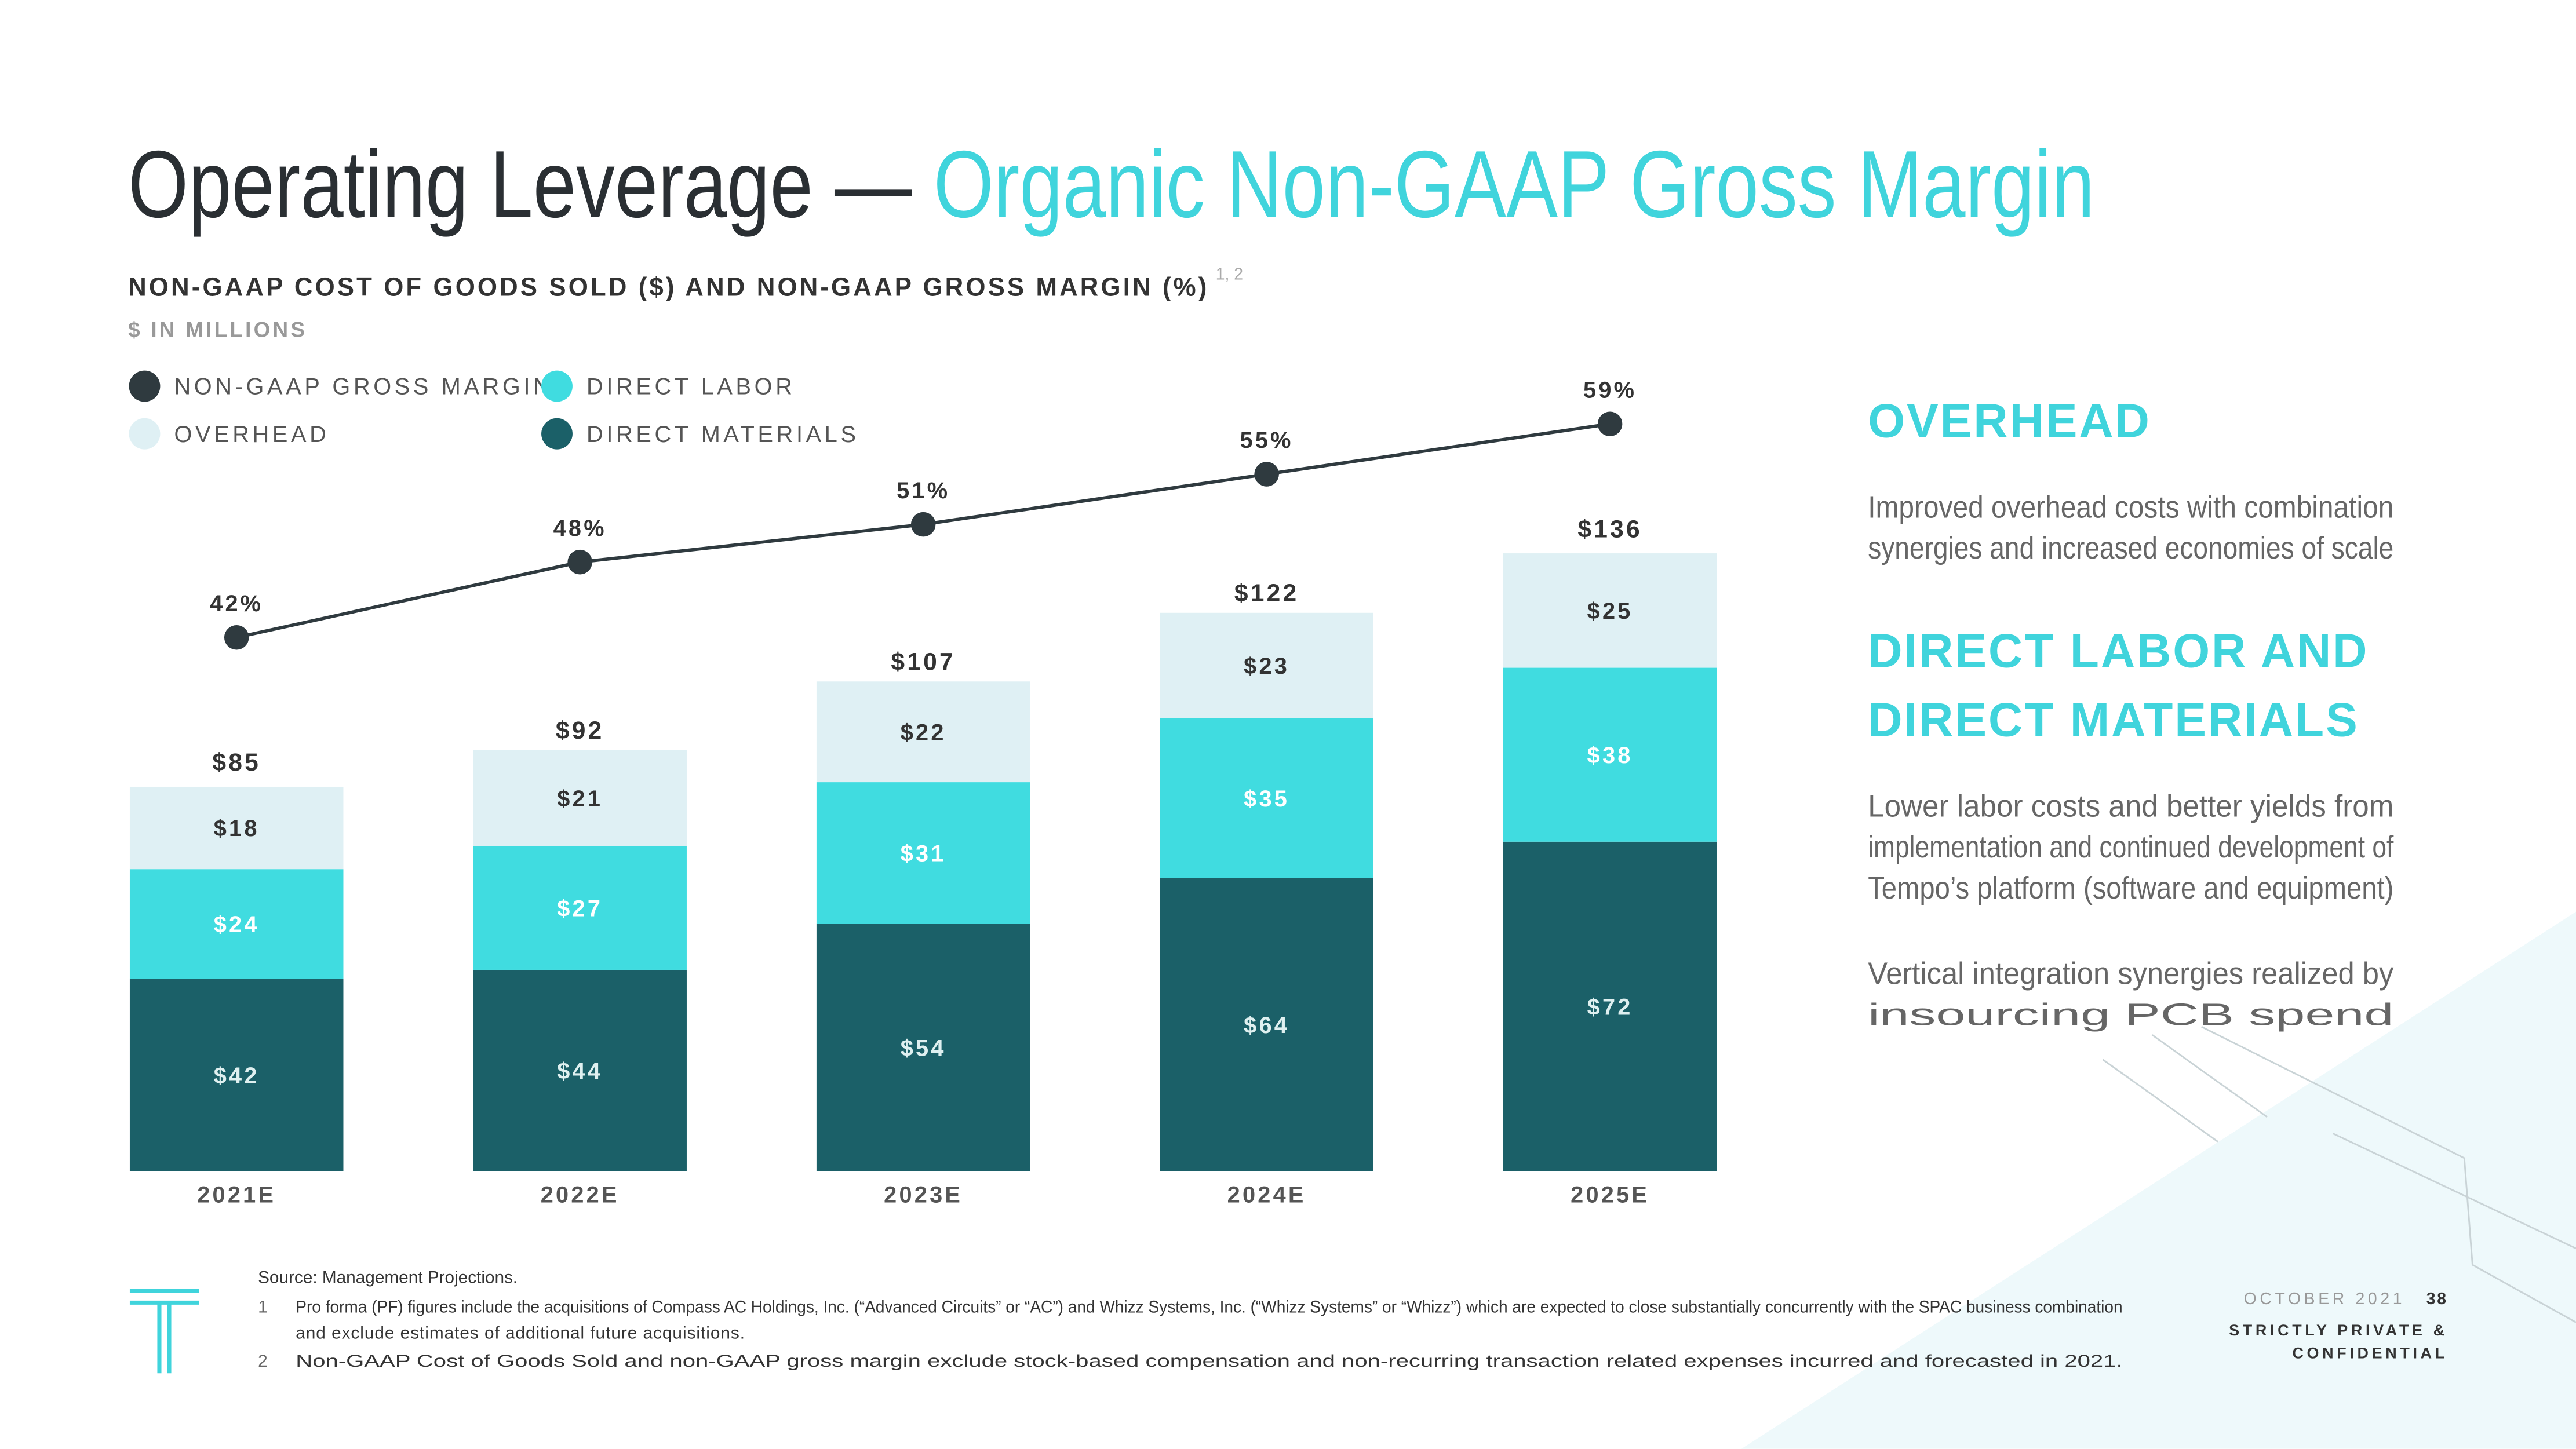 Image resolution: width=2576 pixels, height=1449 pixels. What do you see at coordinates (580, 528) in the screenshot?
I see `margin-label: 48%` at bounding box center [580, 528].